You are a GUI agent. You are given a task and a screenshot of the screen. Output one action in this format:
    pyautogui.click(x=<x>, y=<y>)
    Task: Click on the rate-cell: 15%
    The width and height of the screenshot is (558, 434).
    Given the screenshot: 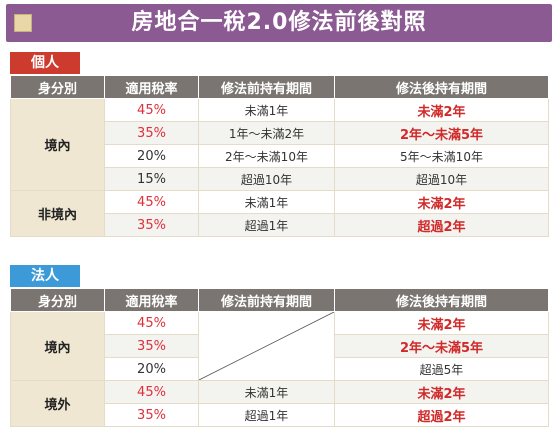 What is the action you would take?
    pyautogui.click(x=151, y=179)
    